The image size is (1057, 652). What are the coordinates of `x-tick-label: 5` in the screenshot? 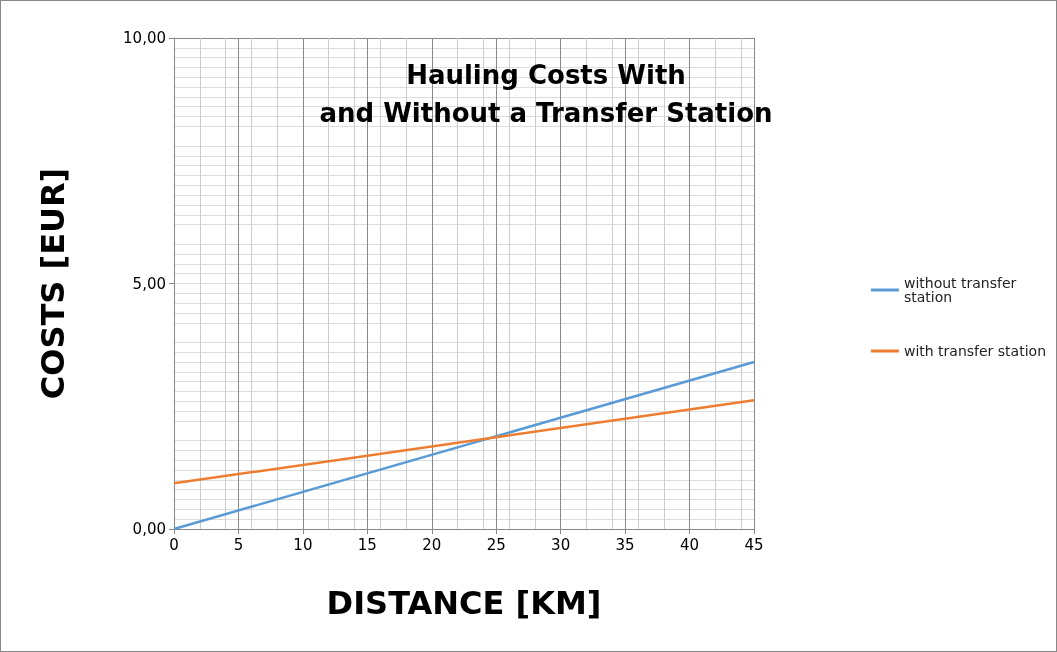 It's located at (238, 544).